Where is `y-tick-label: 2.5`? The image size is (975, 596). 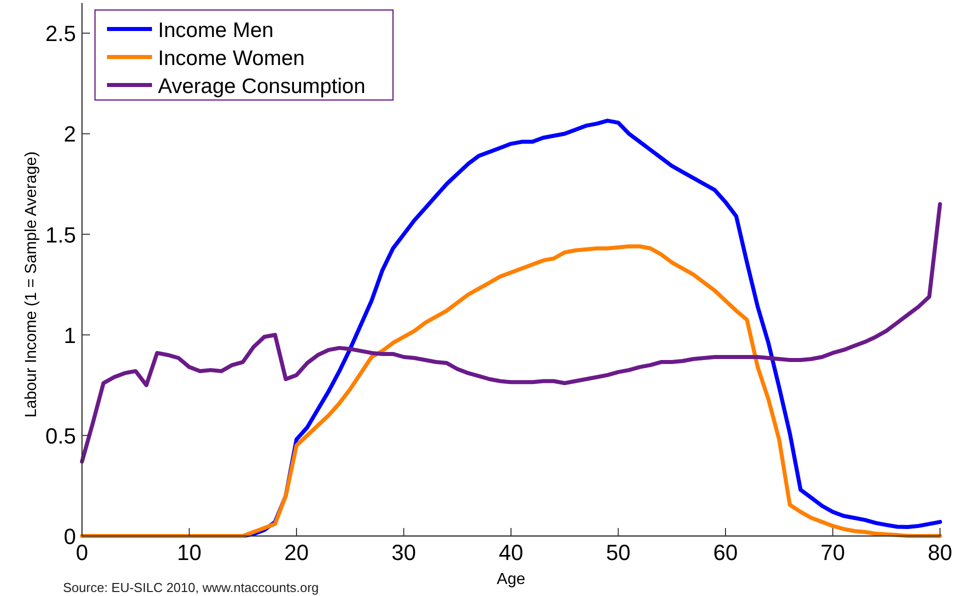 y-tick-label: 2.5 is located at coordinates (60, 33).